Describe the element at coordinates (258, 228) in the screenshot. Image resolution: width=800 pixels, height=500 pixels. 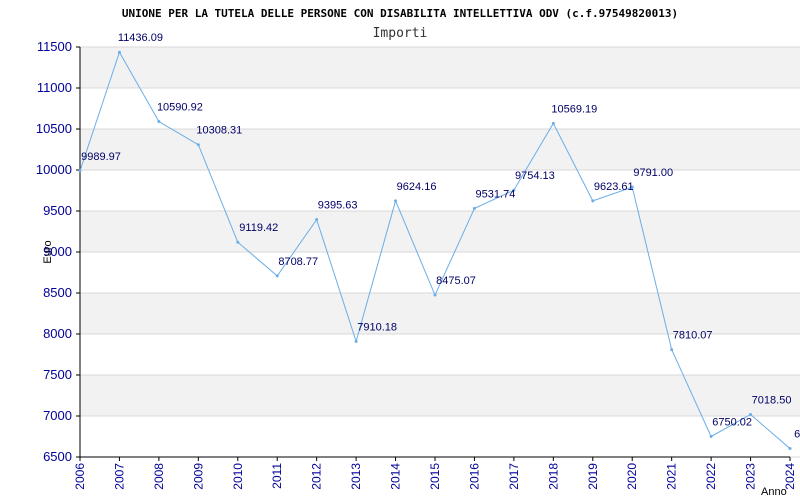
I see `data-label: 9119.42` at that location.